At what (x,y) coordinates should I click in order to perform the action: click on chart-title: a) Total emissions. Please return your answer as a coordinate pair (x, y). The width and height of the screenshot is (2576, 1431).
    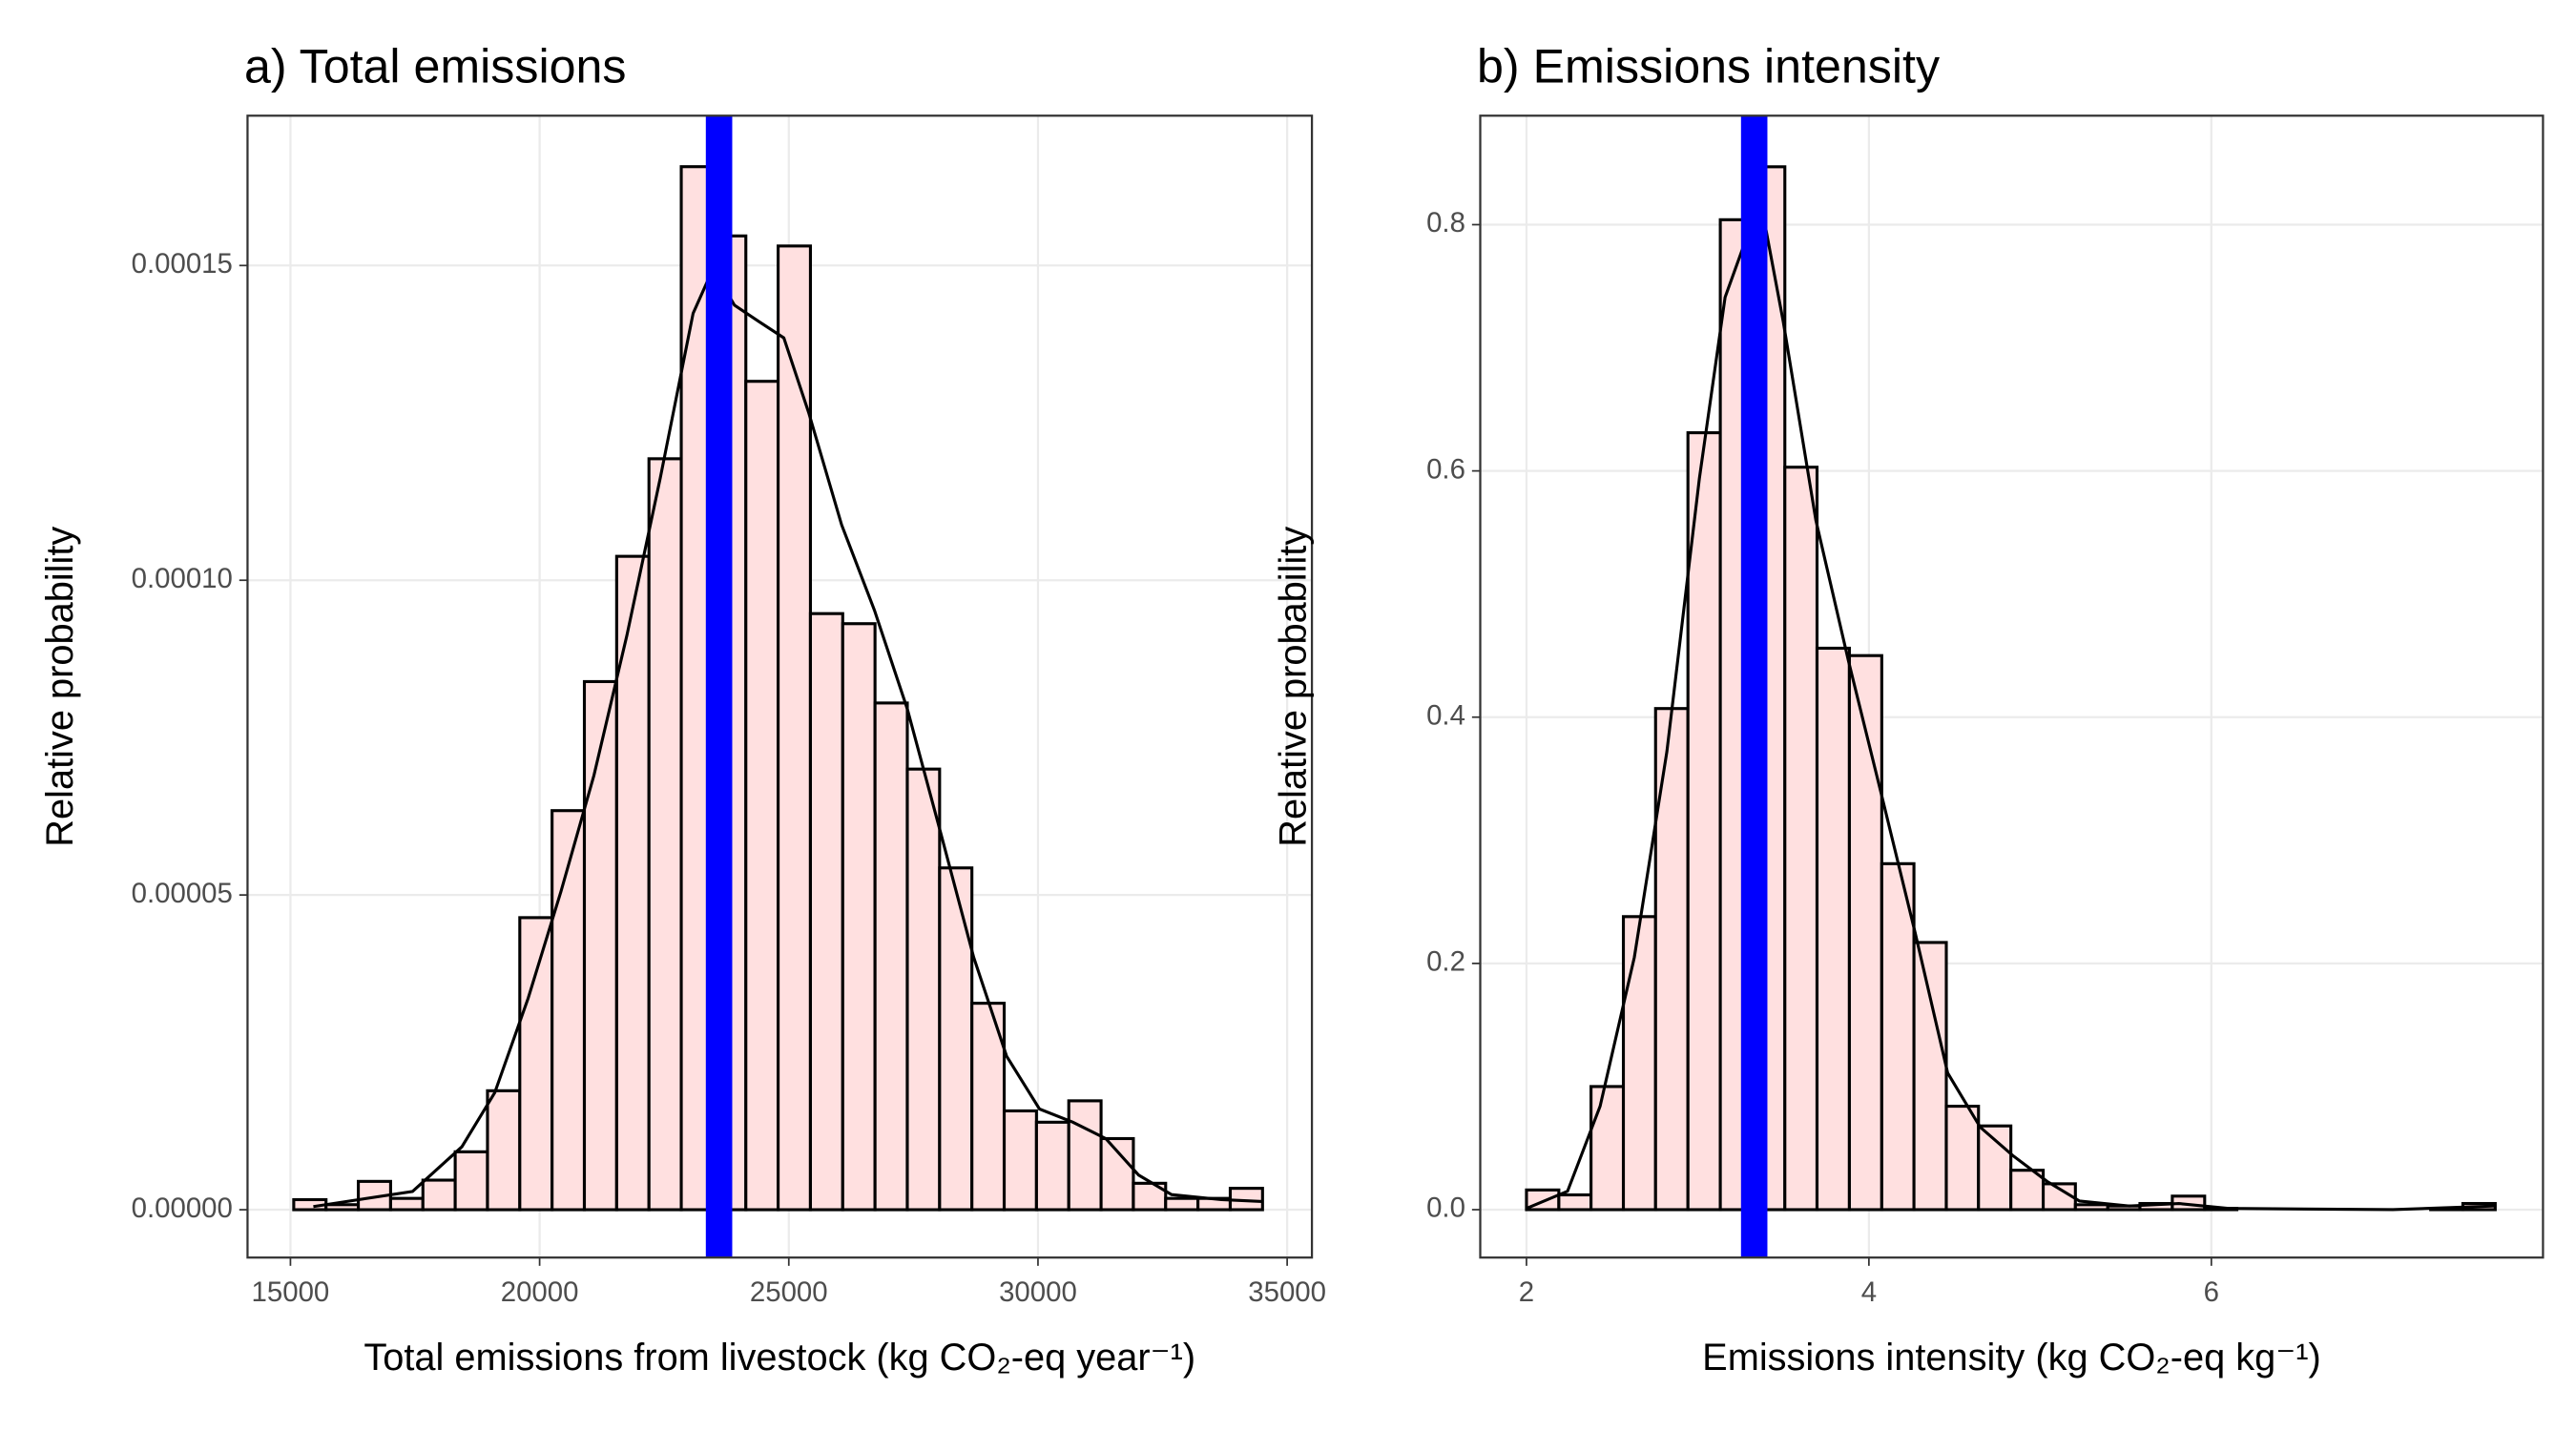
    Looking at the image, I should click on (435, 66).